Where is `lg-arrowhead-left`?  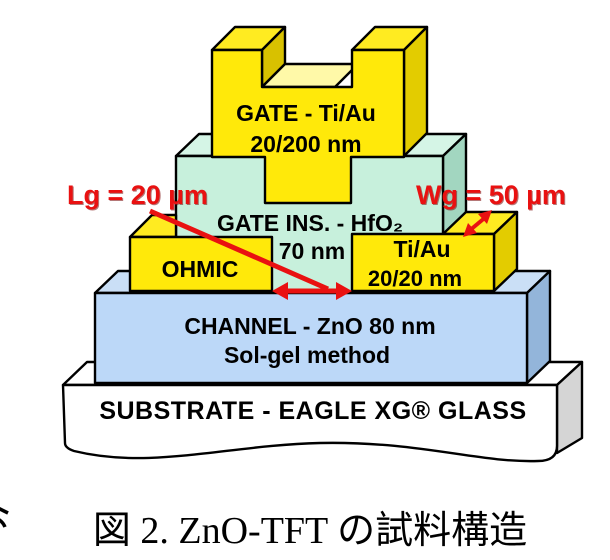
lg-arrowhead-left is located at coordinates (280, 291).